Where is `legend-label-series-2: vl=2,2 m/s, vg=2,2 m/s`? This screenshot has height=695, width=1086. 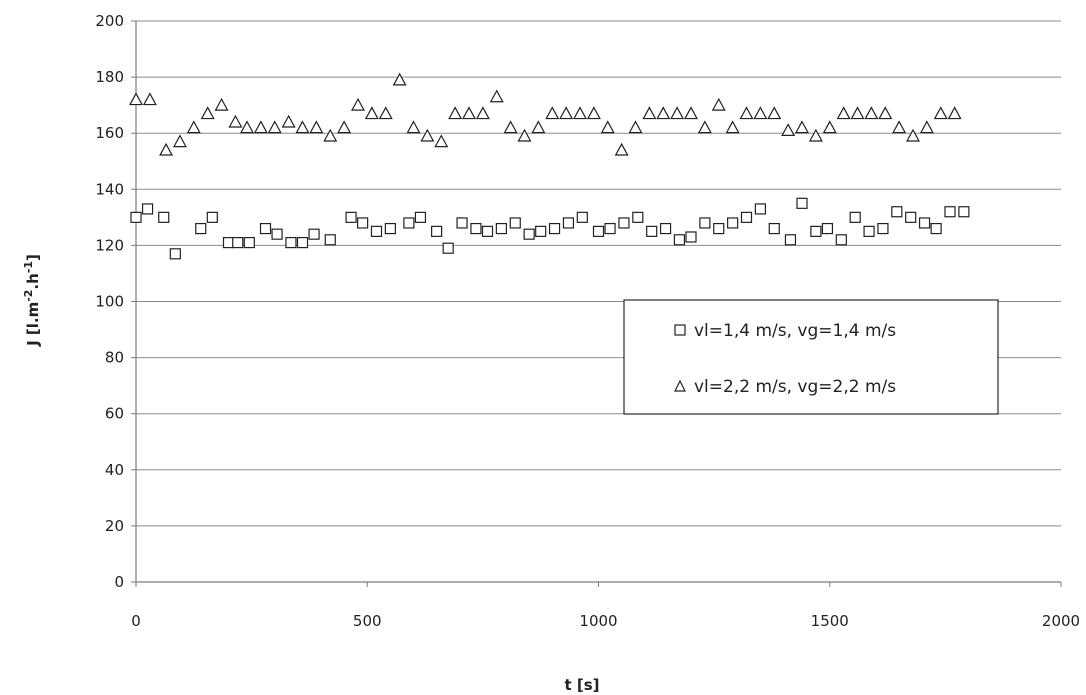 legend-label-series-2: vl=2,2 m/s, vg=2,2 m/s is located at coordinates (795, 387).